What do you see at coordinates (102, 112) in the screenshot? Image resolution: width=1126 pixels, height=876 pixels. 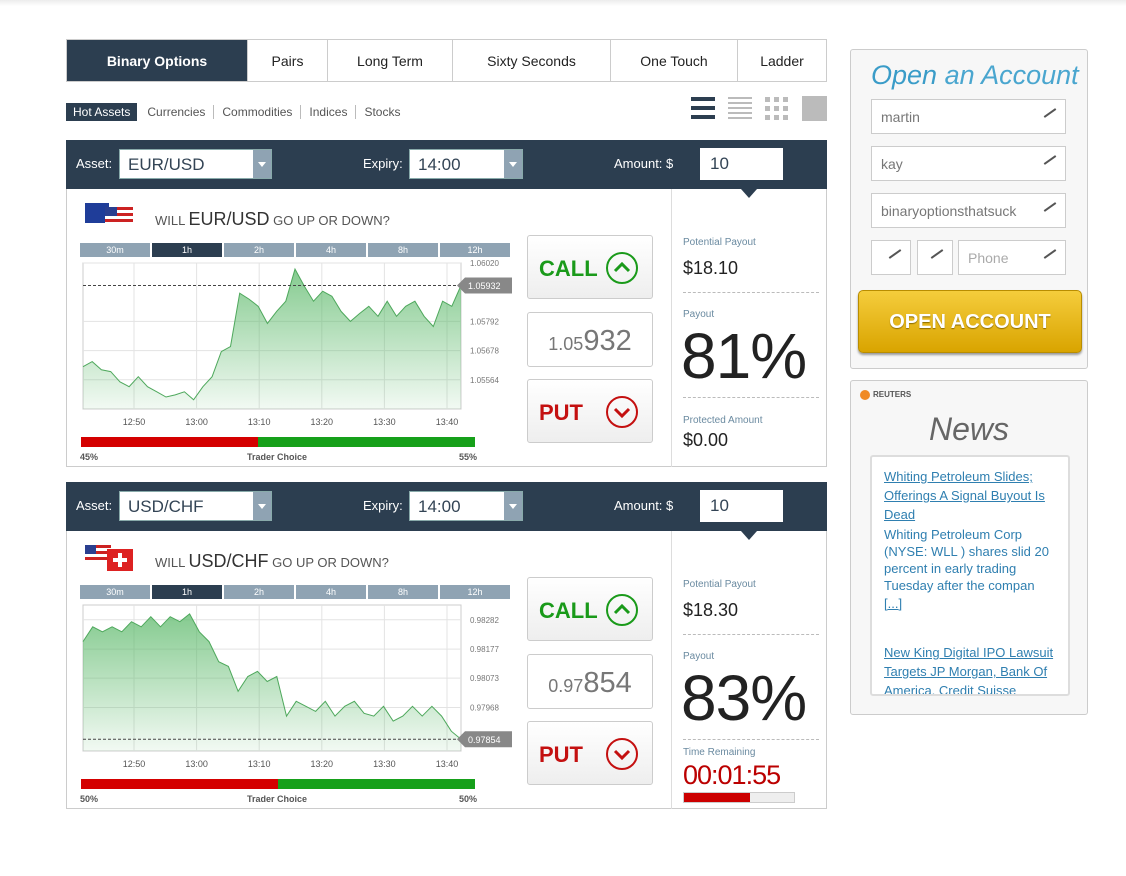 I see `sub-tab: Hot Assets` at bounding box center [102, 112].